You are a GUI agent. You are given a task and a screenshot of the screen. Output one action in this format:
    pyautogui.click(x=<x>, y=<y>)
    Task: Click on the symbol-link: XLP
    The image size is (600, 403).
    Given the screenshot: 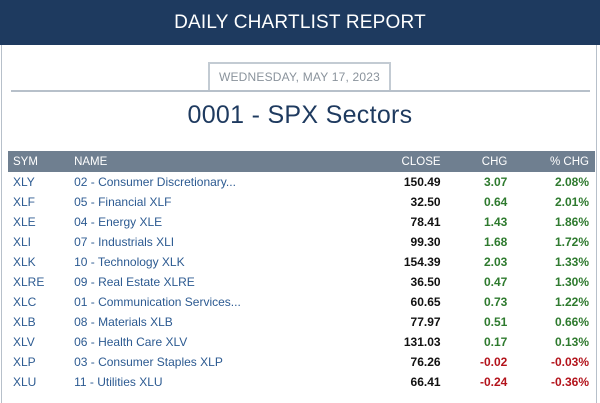 What is the action you would take?
    pyautogui.click(x=24, y=362)
    